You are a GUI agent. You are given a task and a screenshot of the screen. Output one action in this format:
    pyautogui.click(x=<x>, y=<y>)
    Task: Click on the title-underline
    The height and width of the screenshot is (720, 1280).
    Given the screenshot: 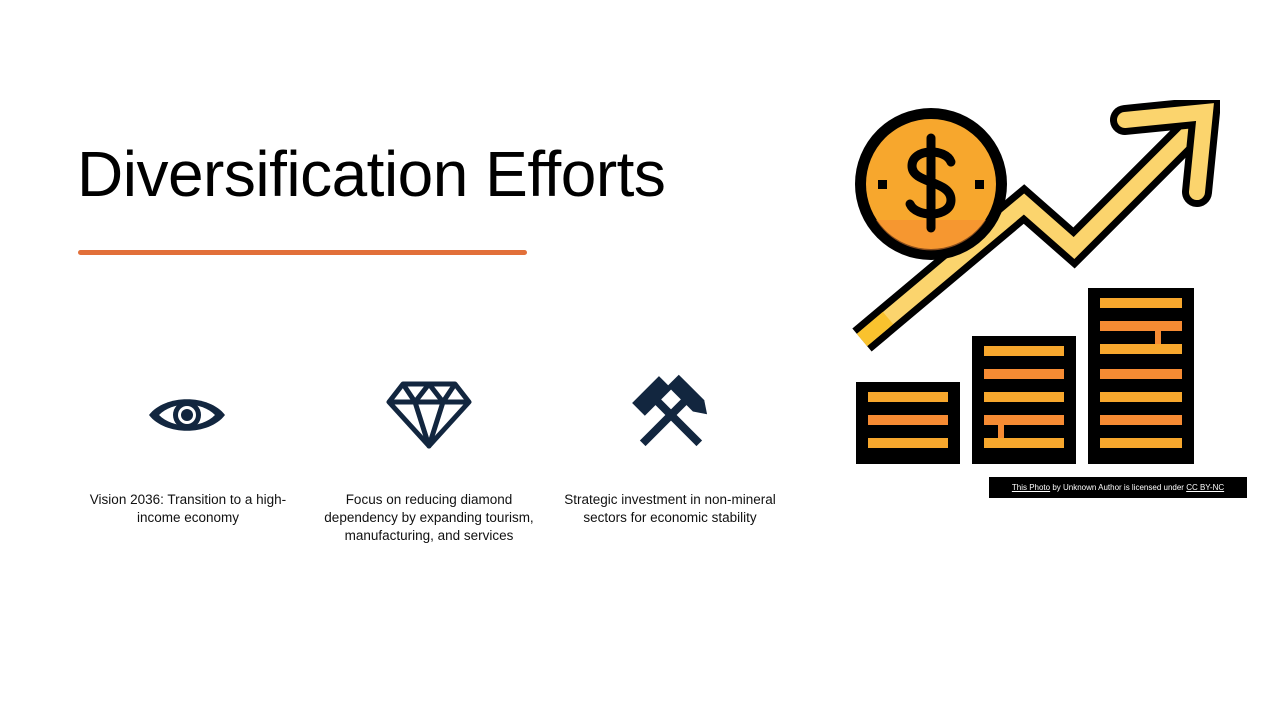 What is the action you would take?
    pyautogui.click(x=302, y=252)
    